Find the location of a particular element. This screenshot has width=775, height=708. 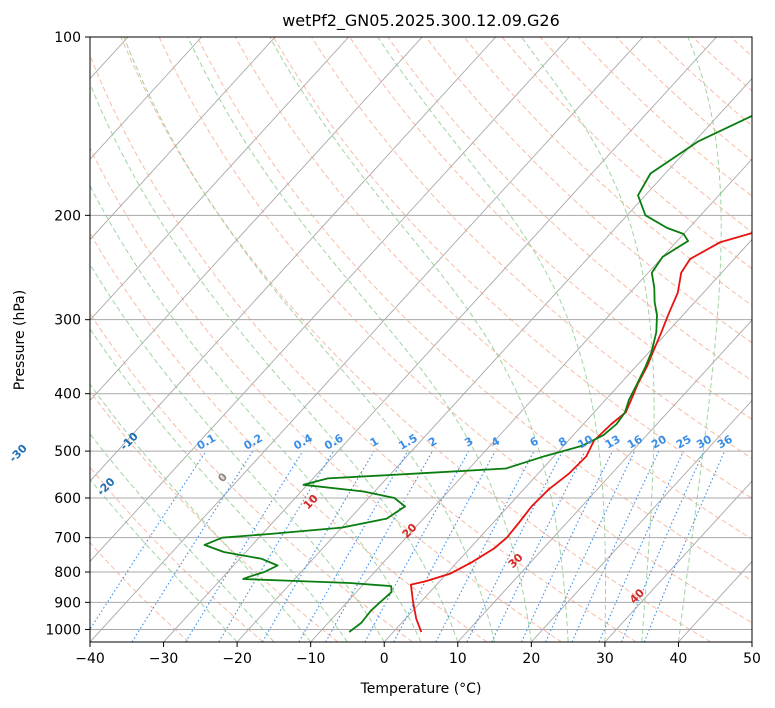

dry-adiabat-label: -30 is located at coordinates (18, 452).